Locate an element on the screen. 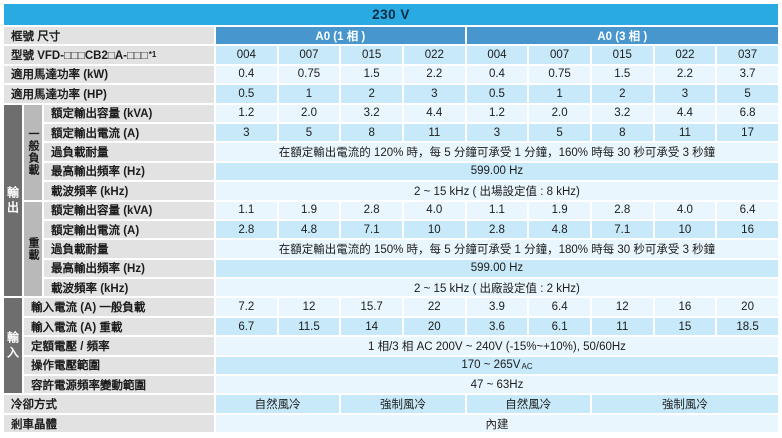 The height and width of the screenshot is (438, 782). brake-row: 剎車晶體 內建 is located at coordinates (391, 423).